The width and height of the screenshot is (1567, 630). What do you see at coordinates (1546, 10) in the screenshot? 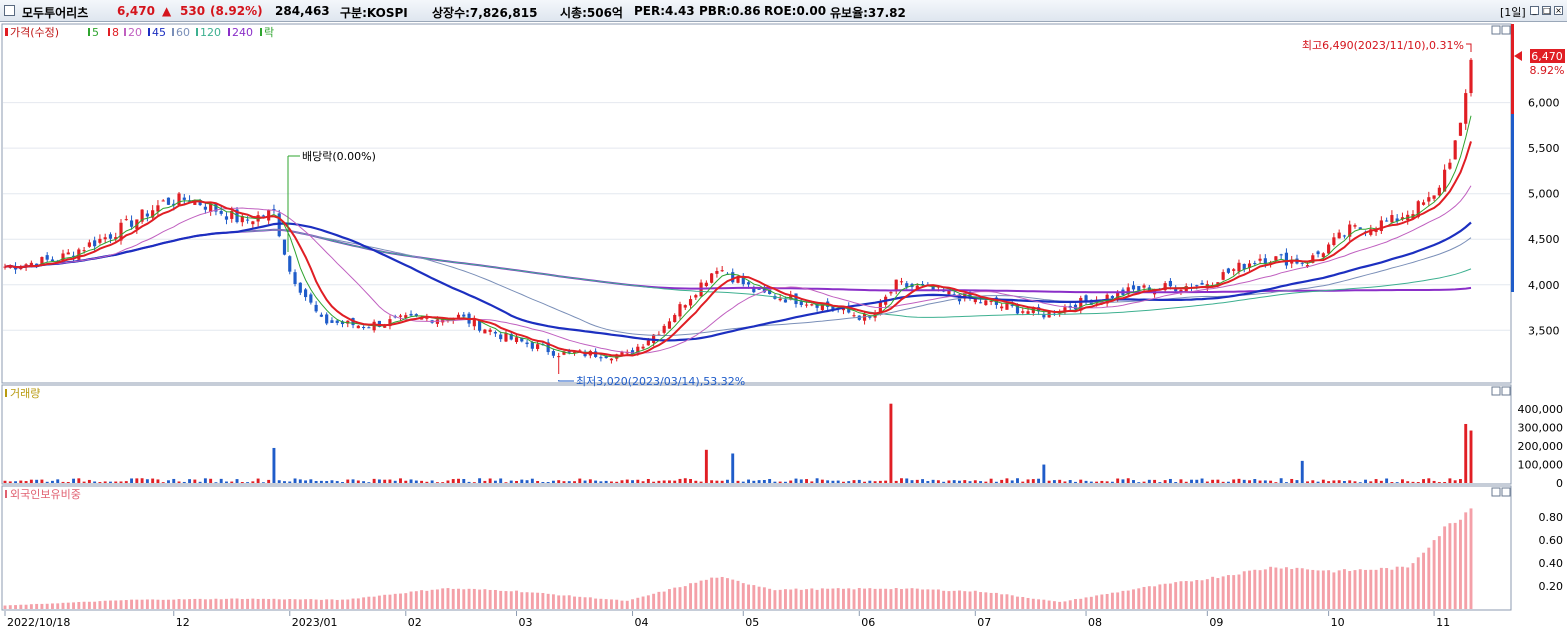
I see `maximize-icon: □` at bounding box center [1546, 10].